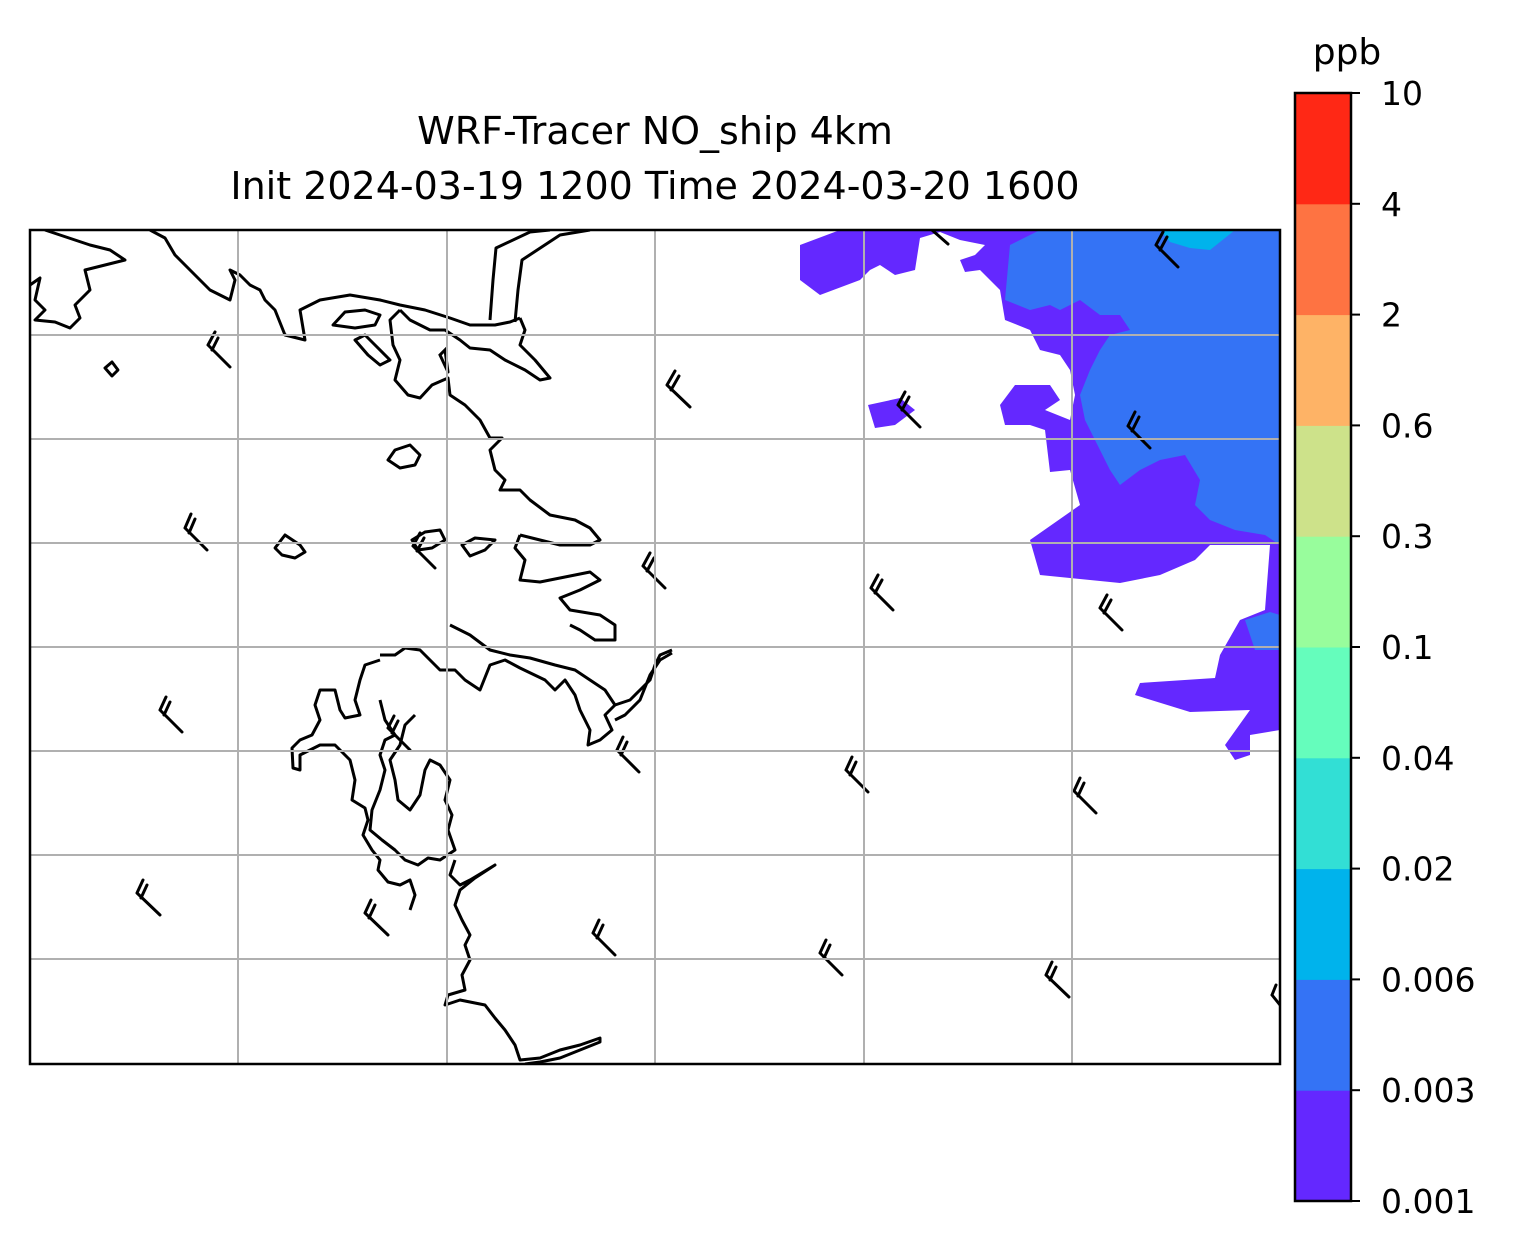 Image resolution: width=1528 pixels, height=1256 pixels. What do you see at coordinates (1391, 315) in the screenshot?
I see `colorbar-tick-label: 2` at bounding box center [1391, 315].